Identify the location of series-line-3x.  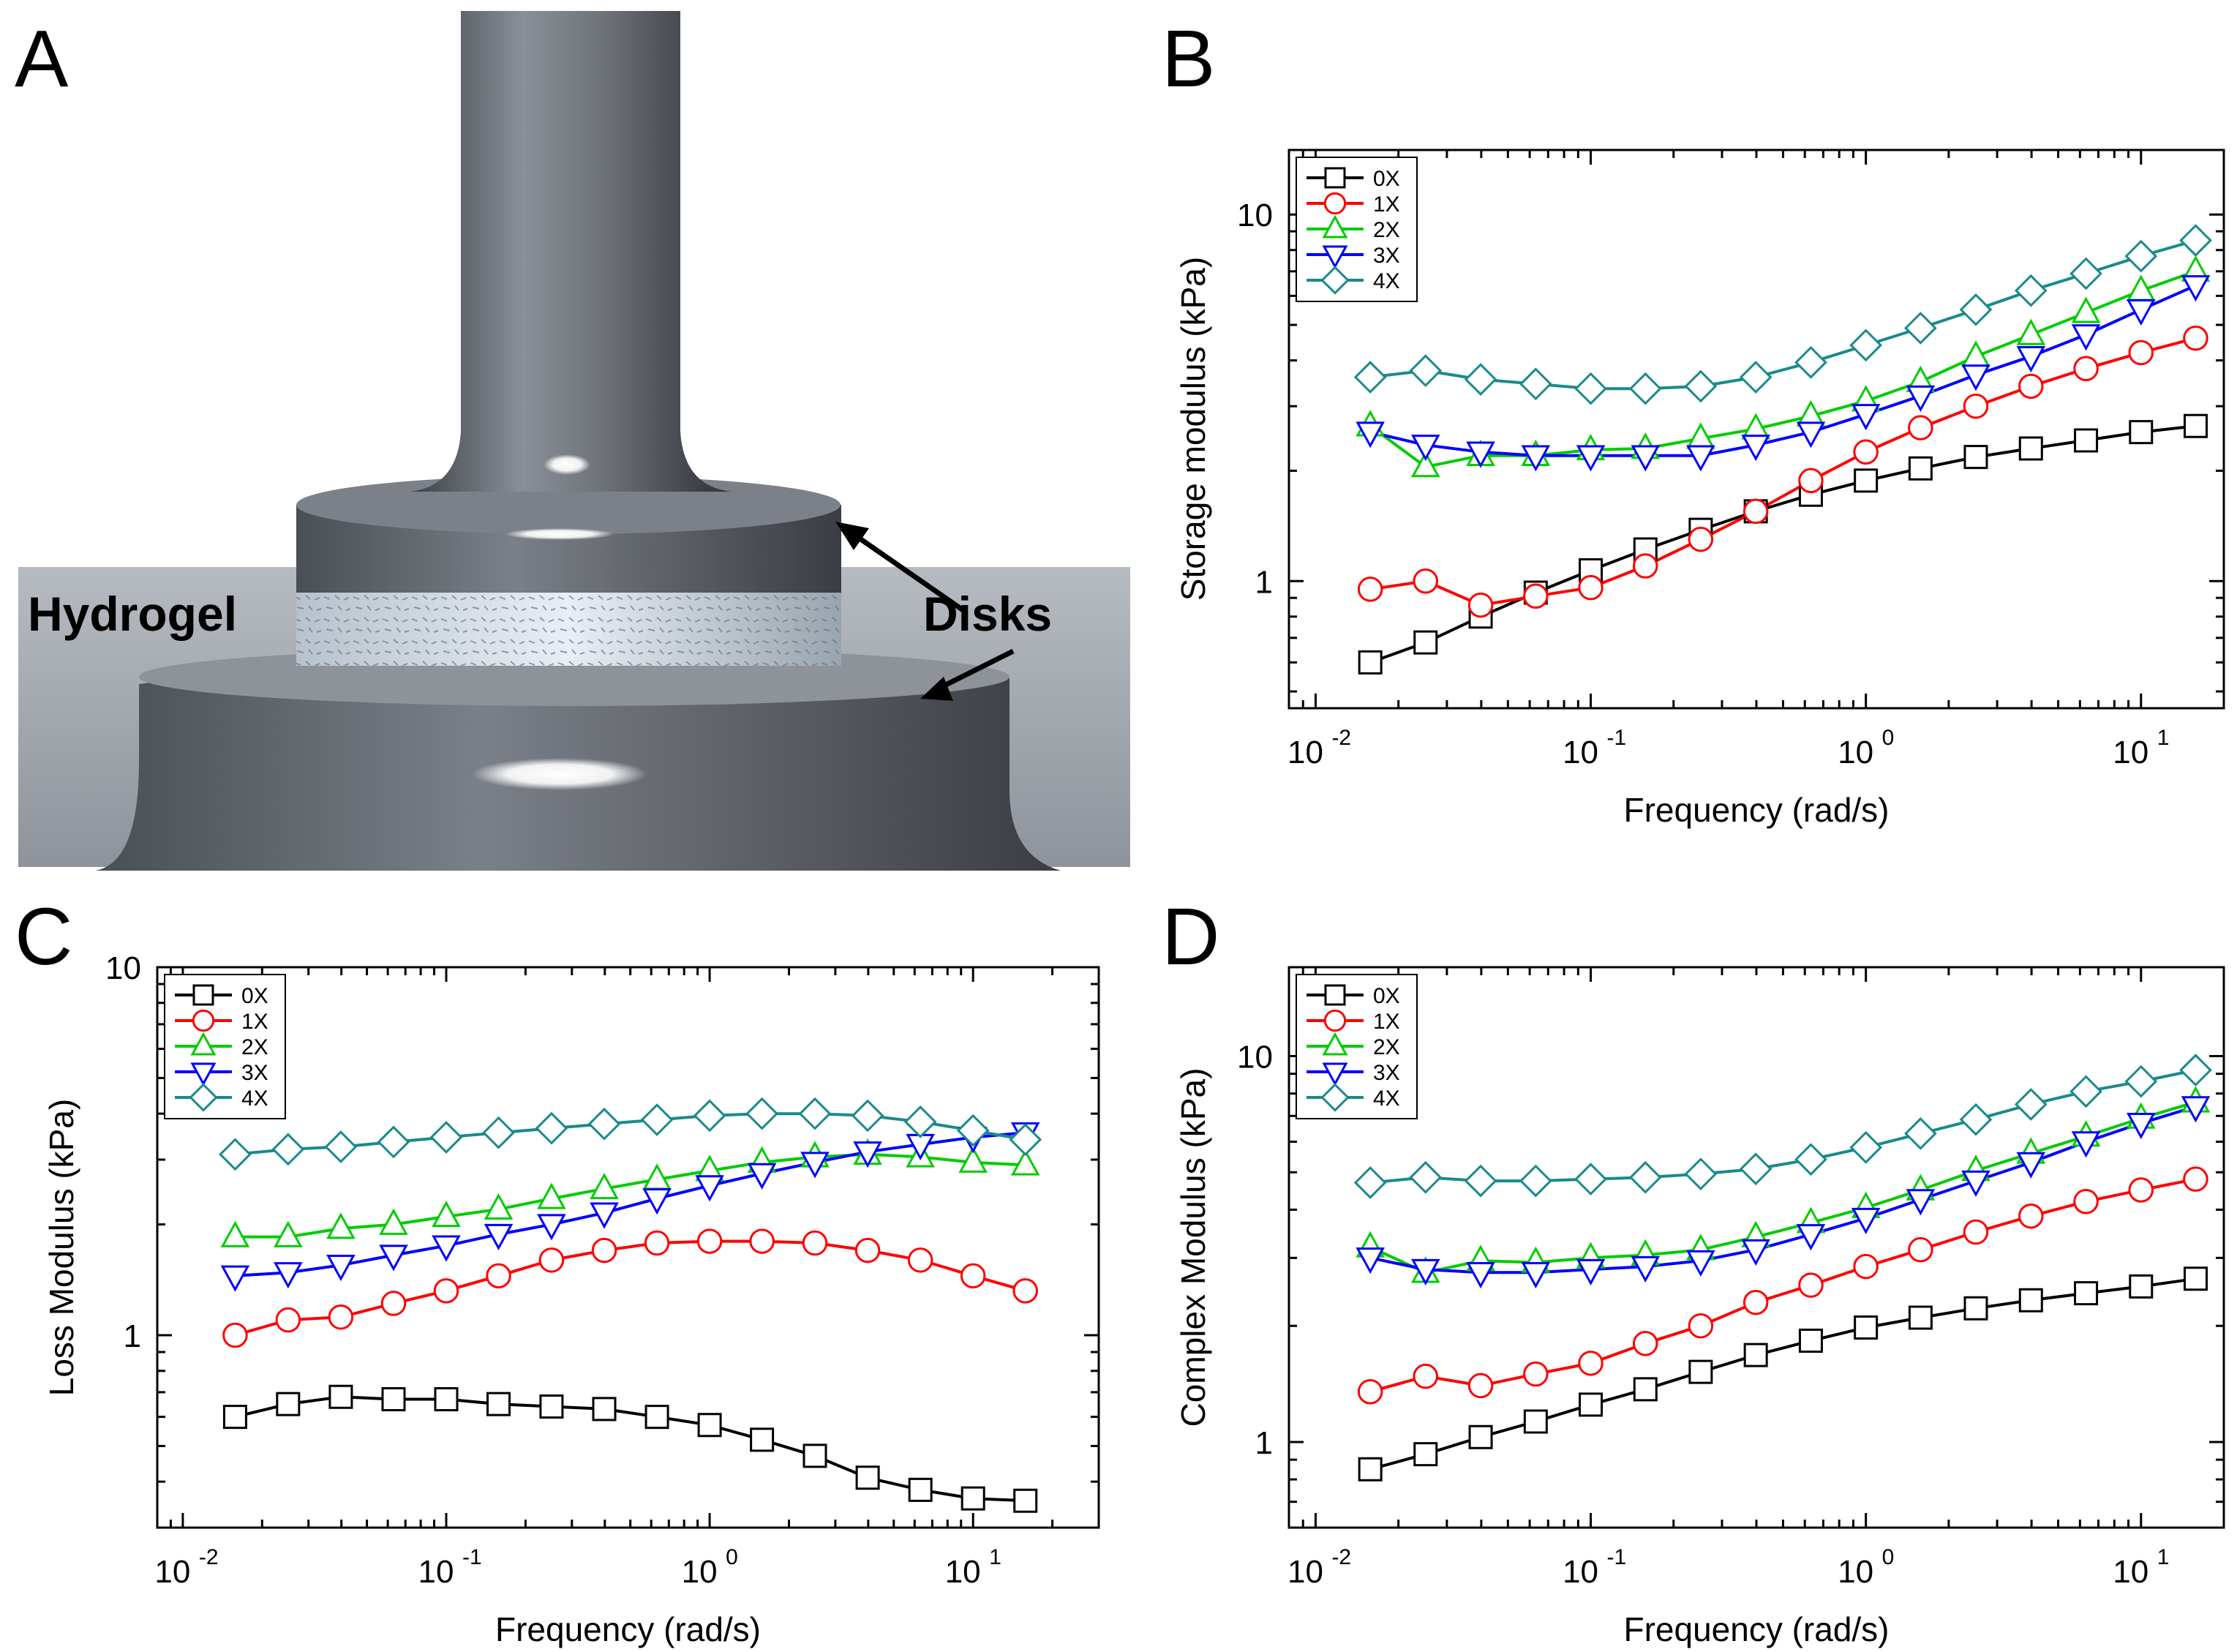
(630, 1204).